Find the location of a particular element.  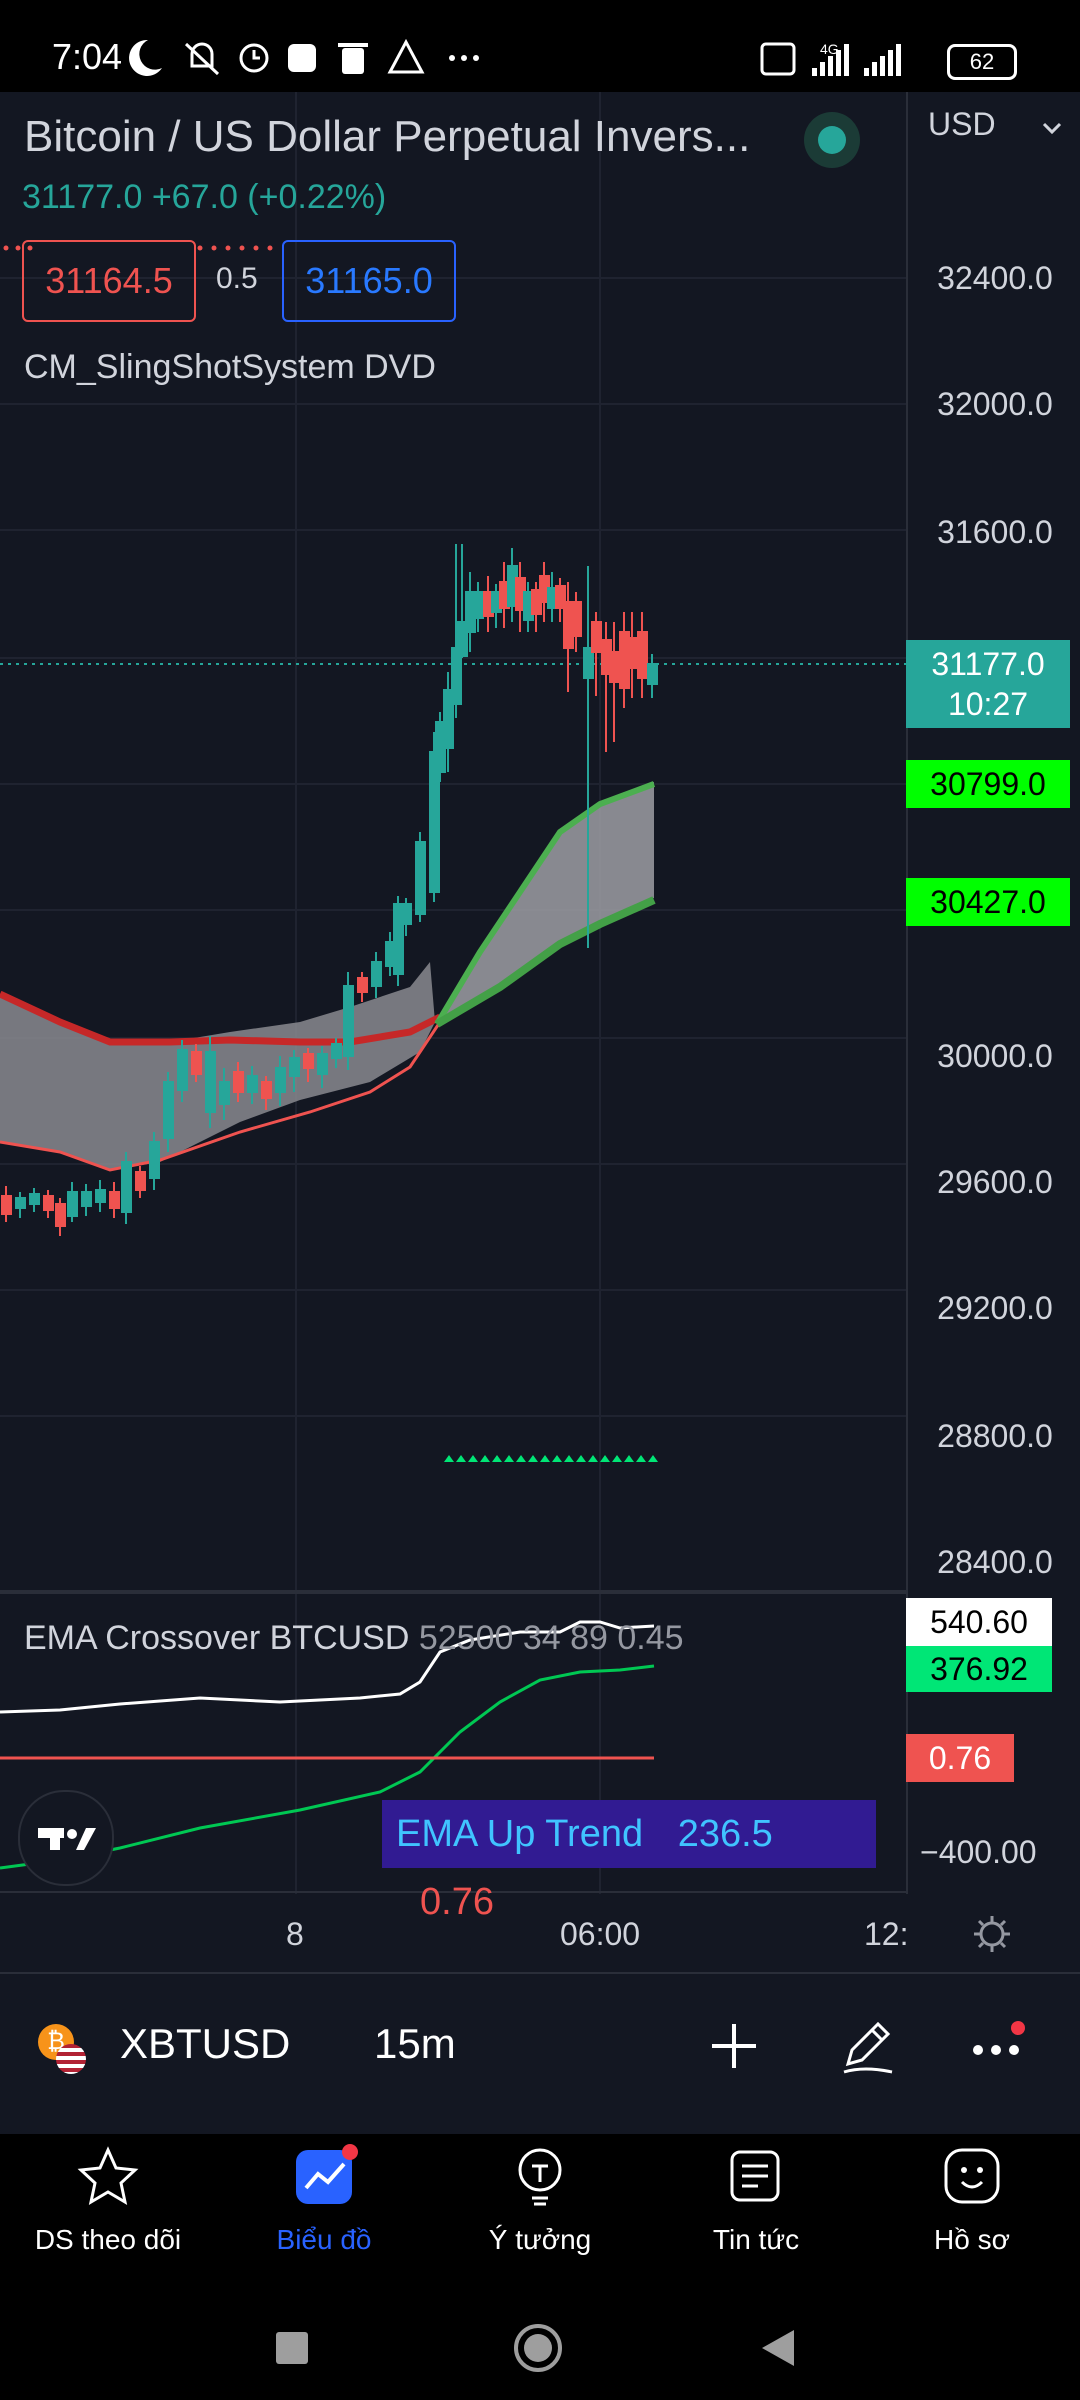

green-cloud-upper-line is located at coordinates (545, 903).